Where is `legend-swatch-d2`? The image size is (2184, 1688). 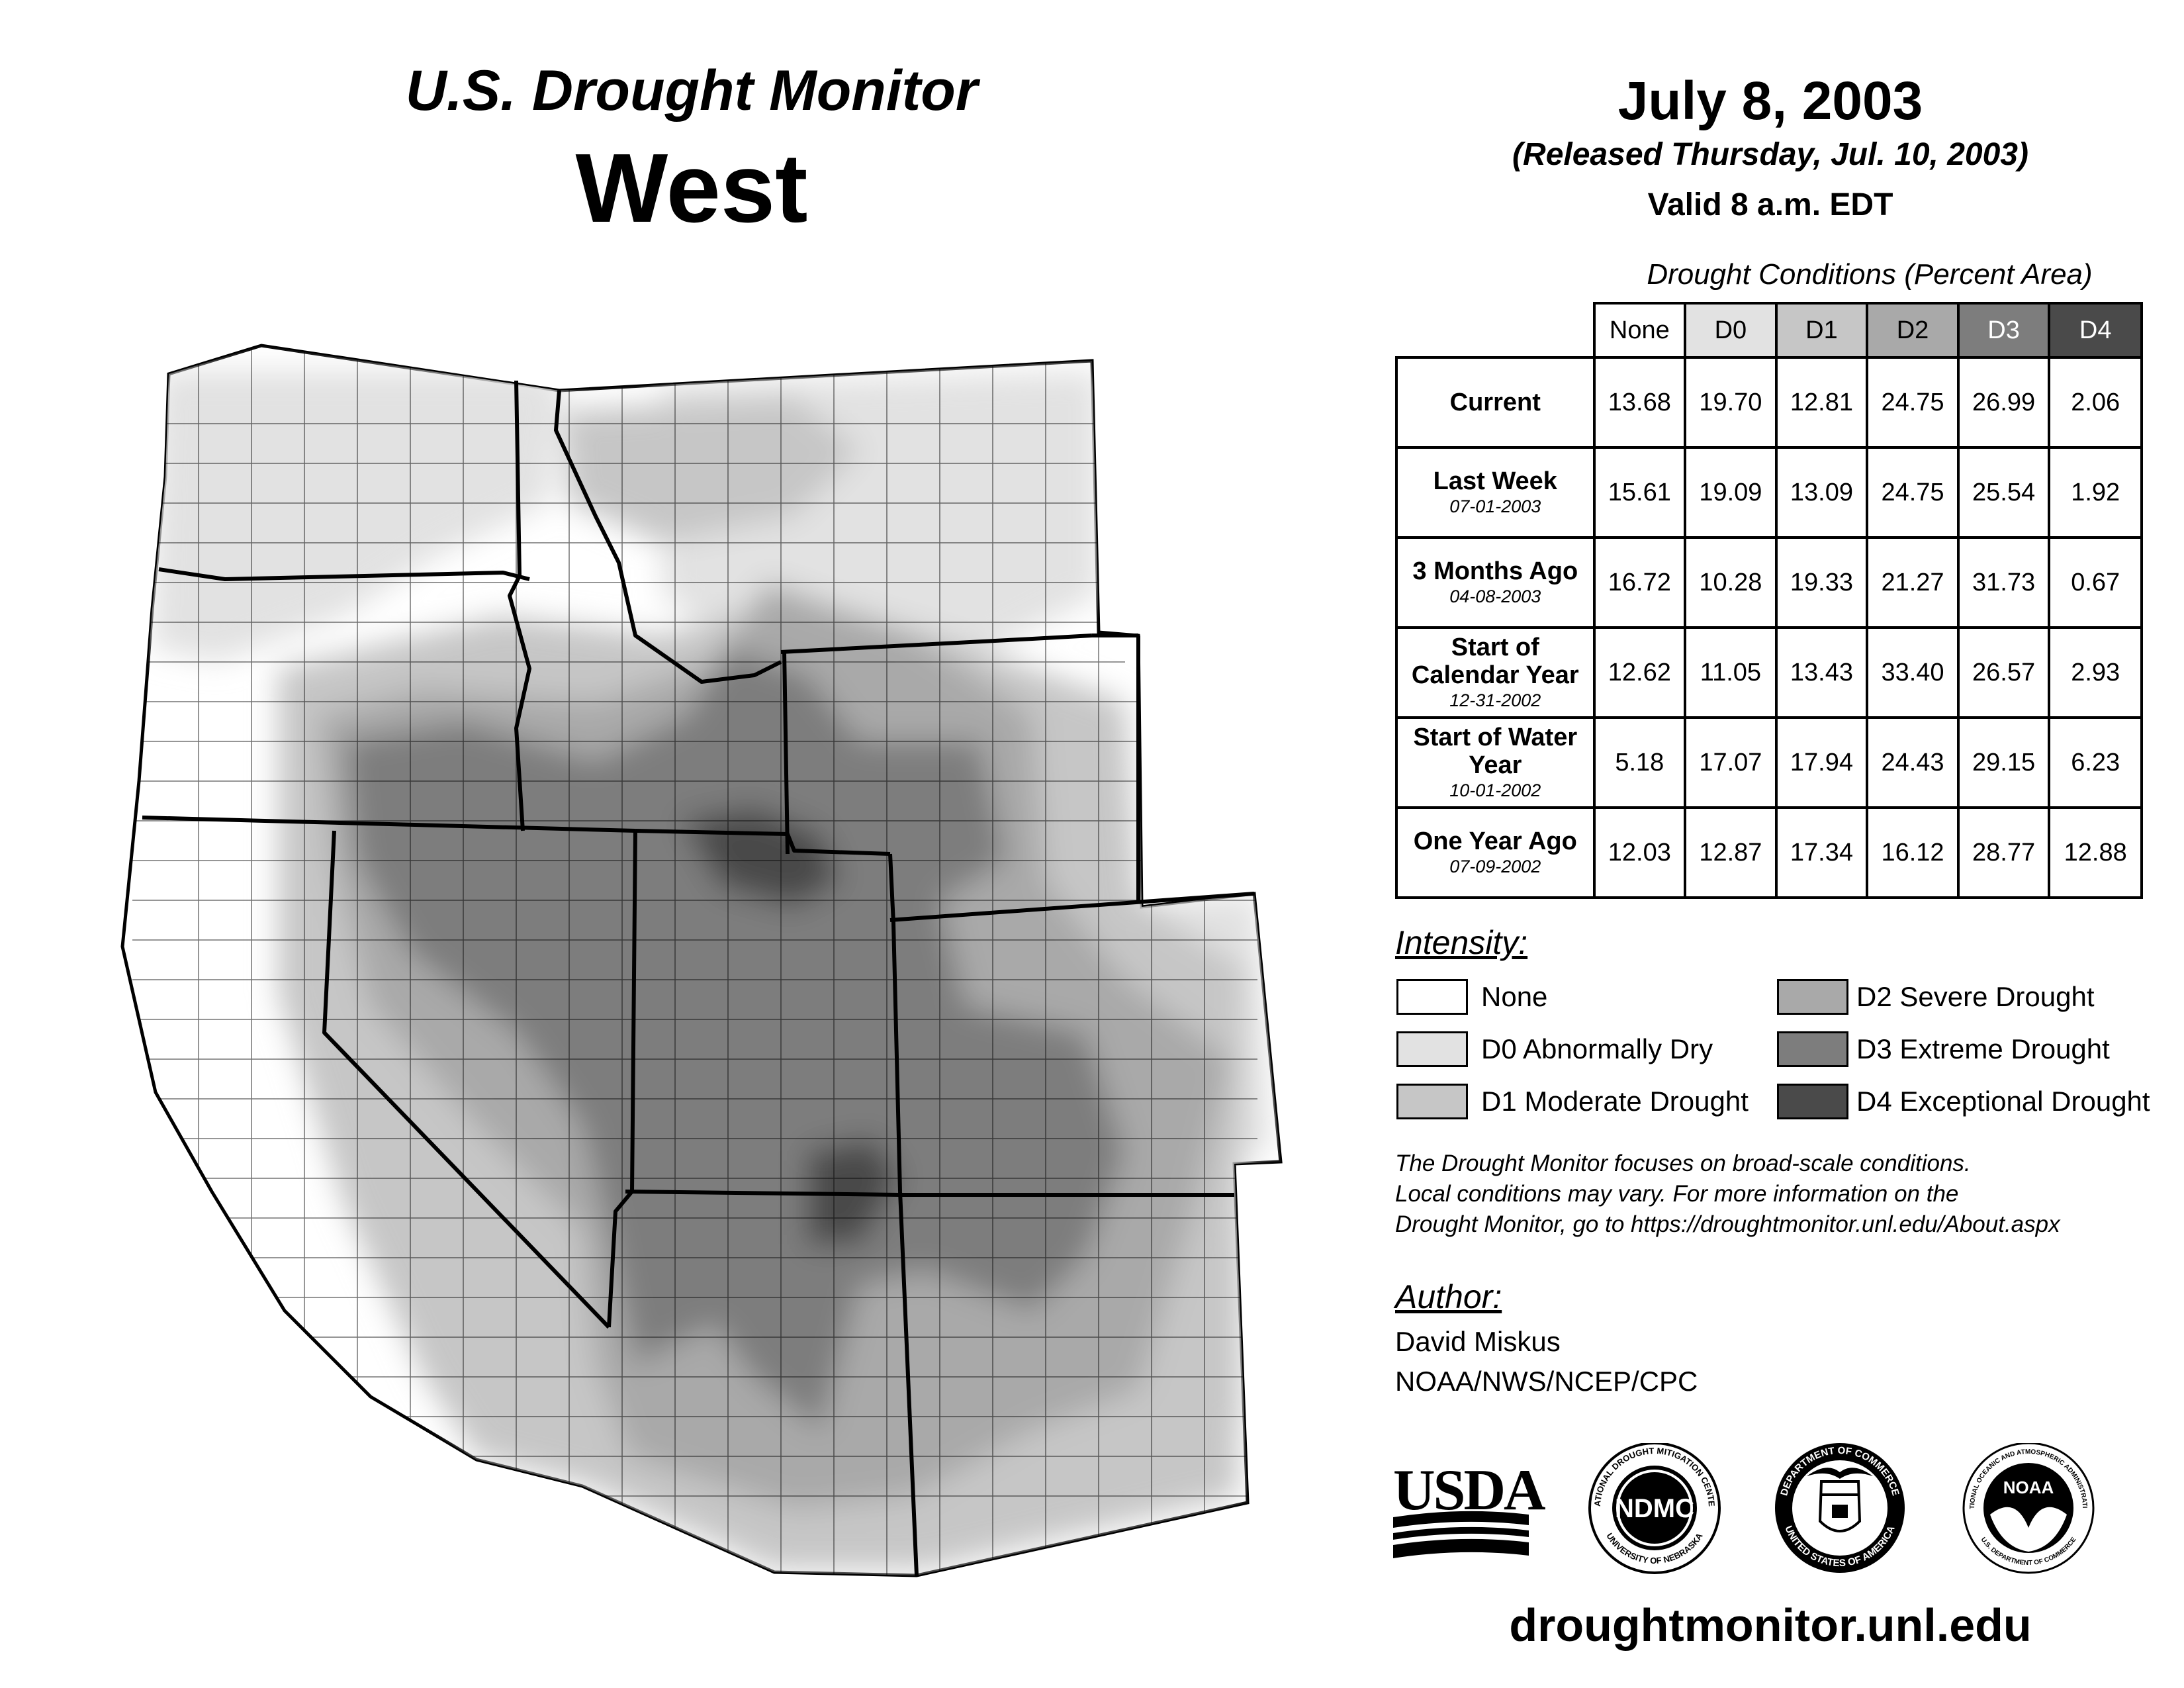 legend-swatch-d2 is located at coordinates (1812, 997).